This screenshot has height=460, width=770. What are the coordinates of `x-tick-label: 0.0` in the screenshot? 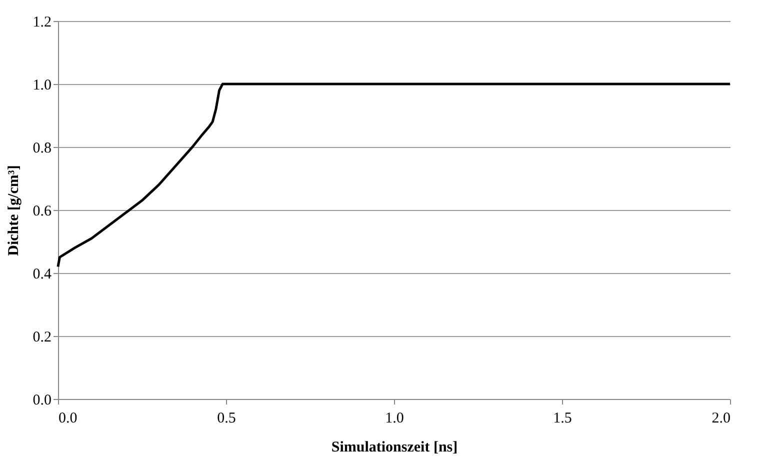 It's located at (68, 418).